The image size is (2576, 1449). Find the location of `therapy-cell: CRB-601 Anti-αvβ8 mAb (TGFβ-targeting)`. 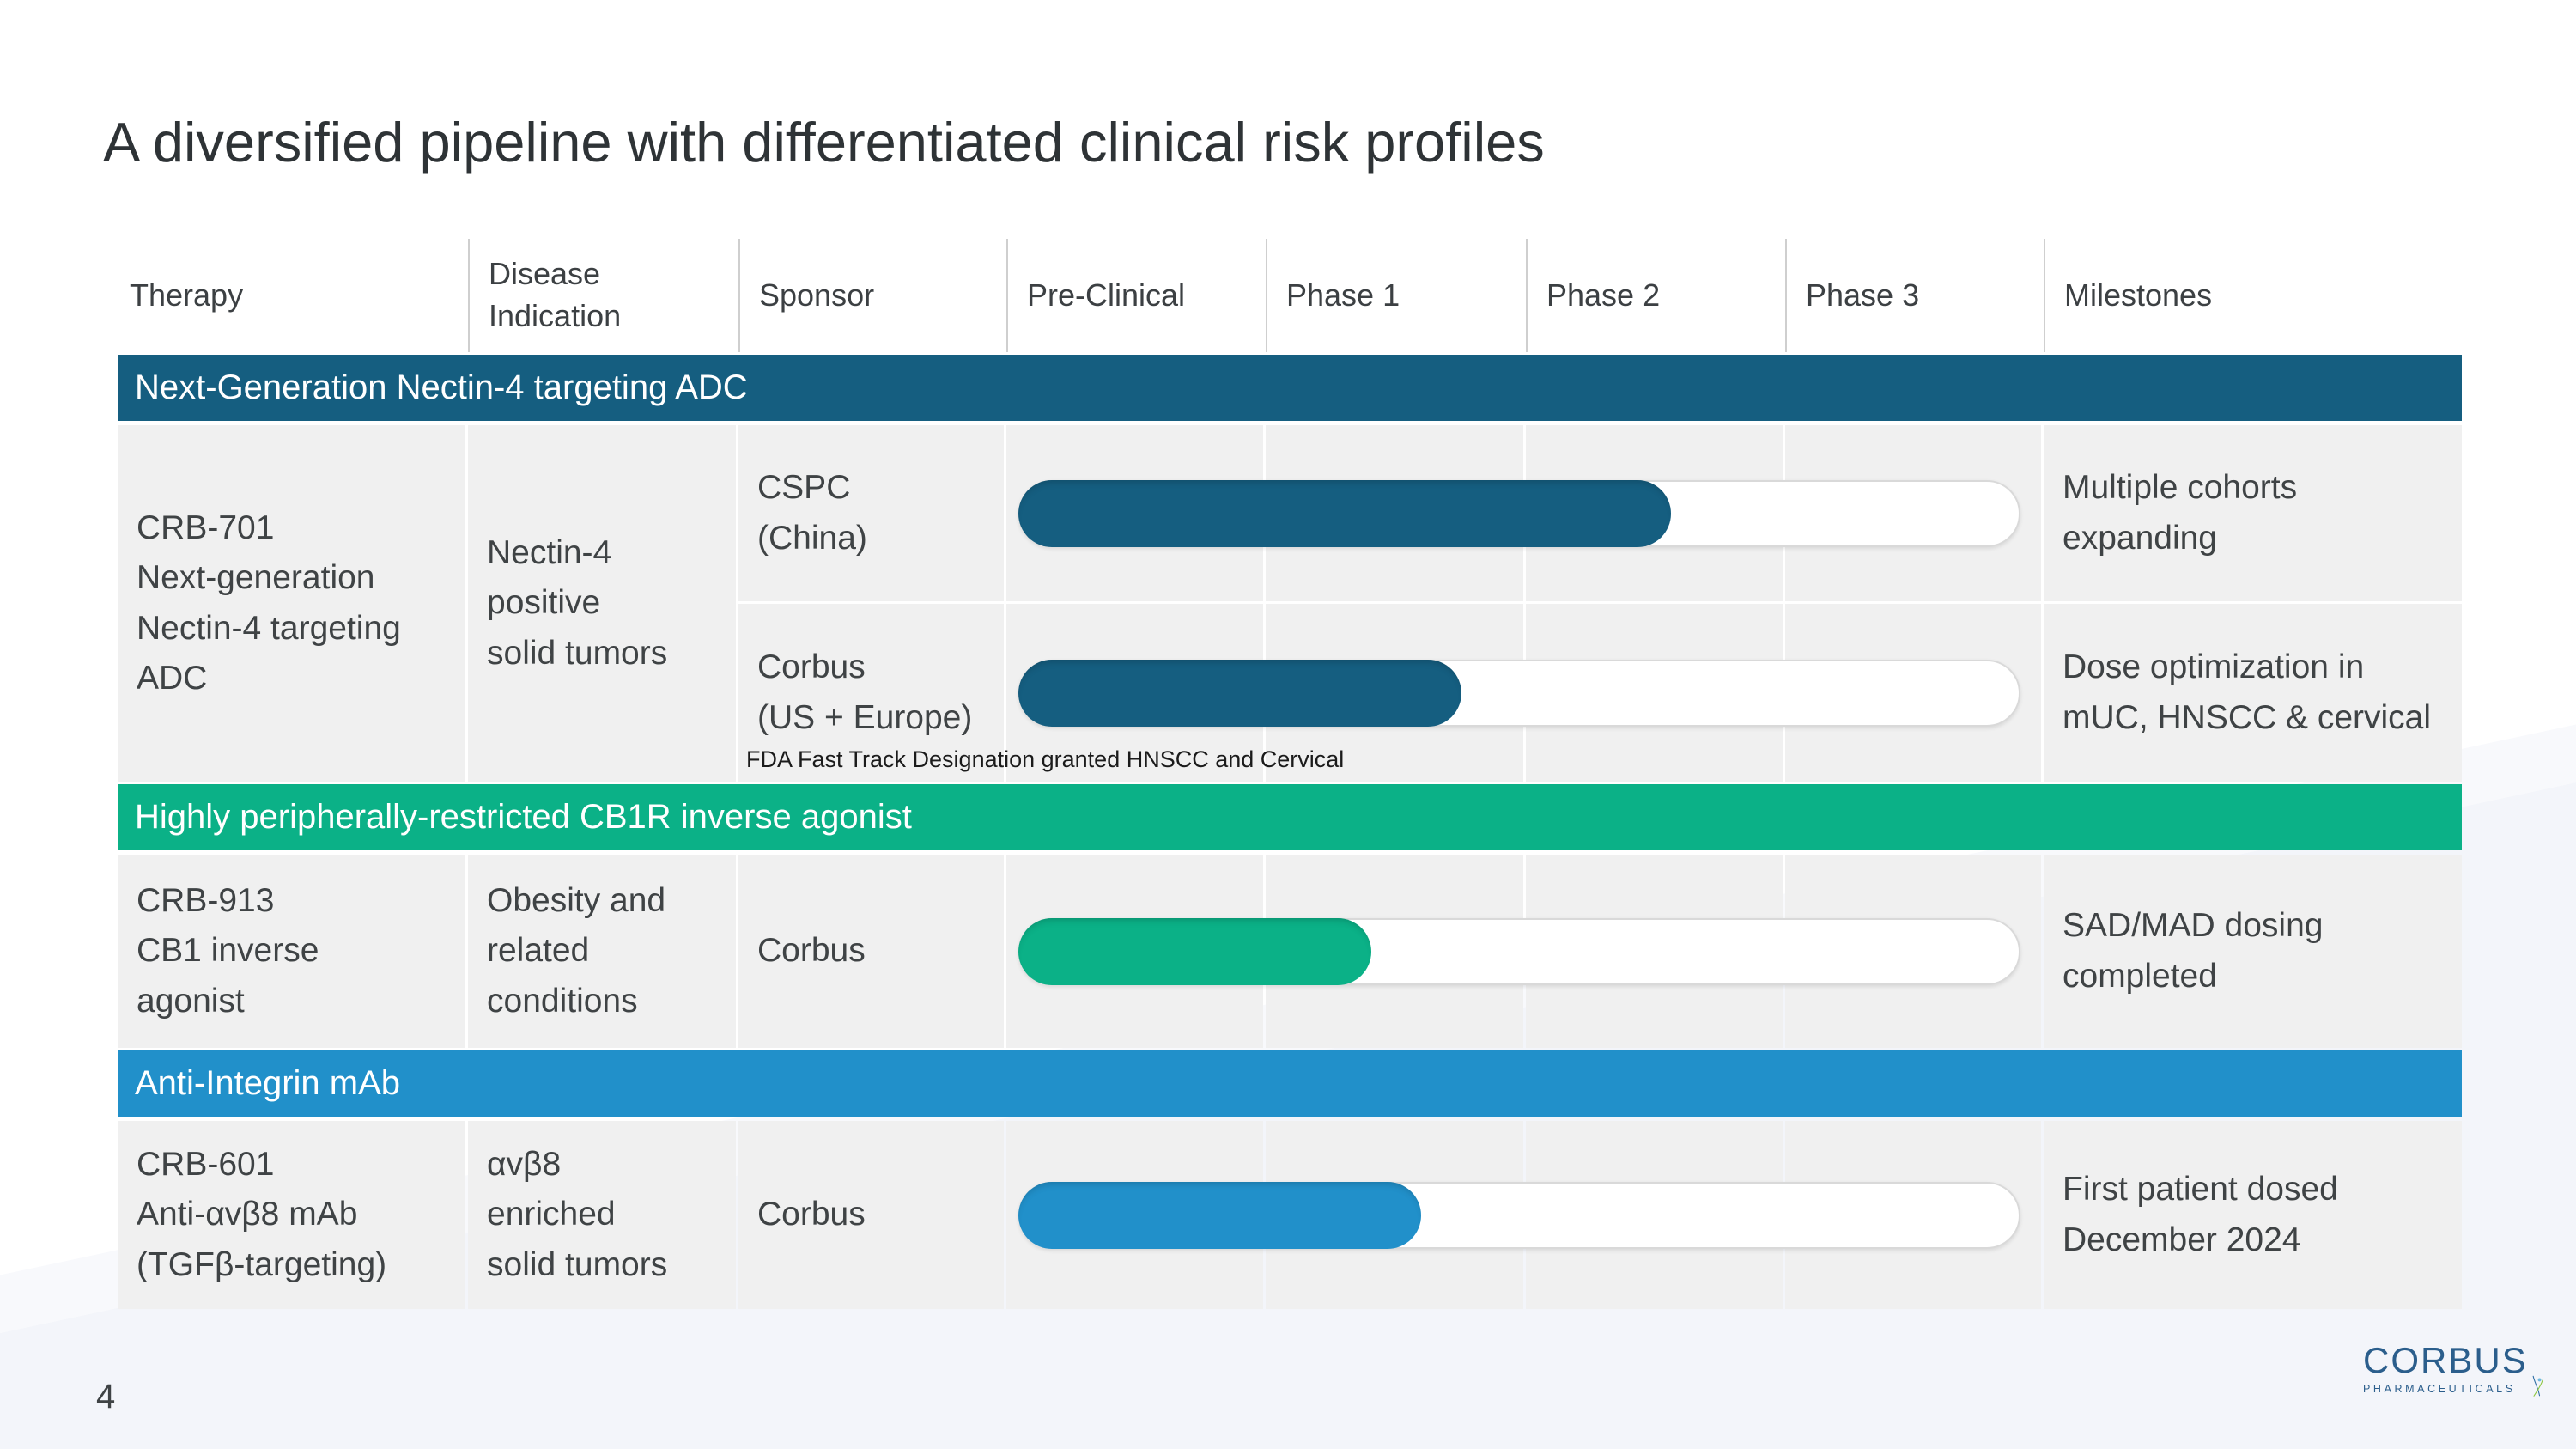

therapy-cell: CRB-601 Anti-αvβ8 mAb (TGFβ-targeting) is located at coordinates (291, 1215).